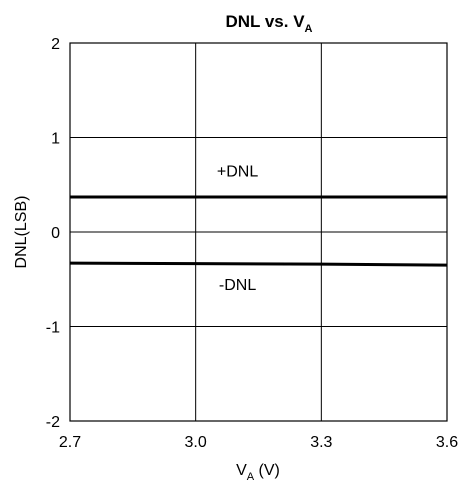 The height and width of the screenshot is (487, 466). Describe the element at coordinates (21, 232) in the screenshot. I see `y-axis-label: DNL(LSB)` at that location.